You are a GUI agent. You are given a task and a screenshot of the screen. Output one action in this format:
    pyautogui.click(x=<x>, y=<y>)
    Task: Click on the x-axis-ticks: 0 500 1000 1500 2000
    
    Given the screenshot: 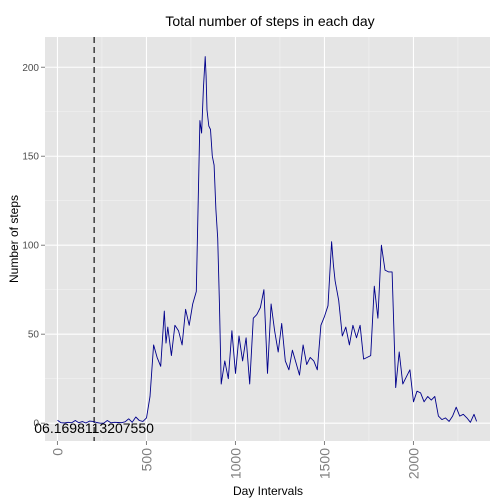 What is the action you would take?
    pyautogui.click(x=236, y=460)
    